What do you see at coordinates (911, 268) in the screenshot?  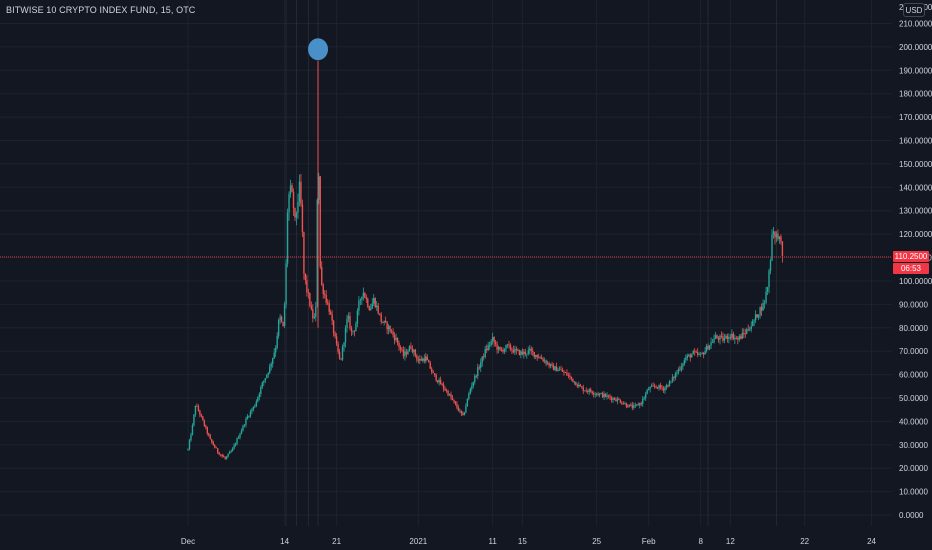 I see `bar-countdown-tag: 06:53` at bounding box center [911, 268].